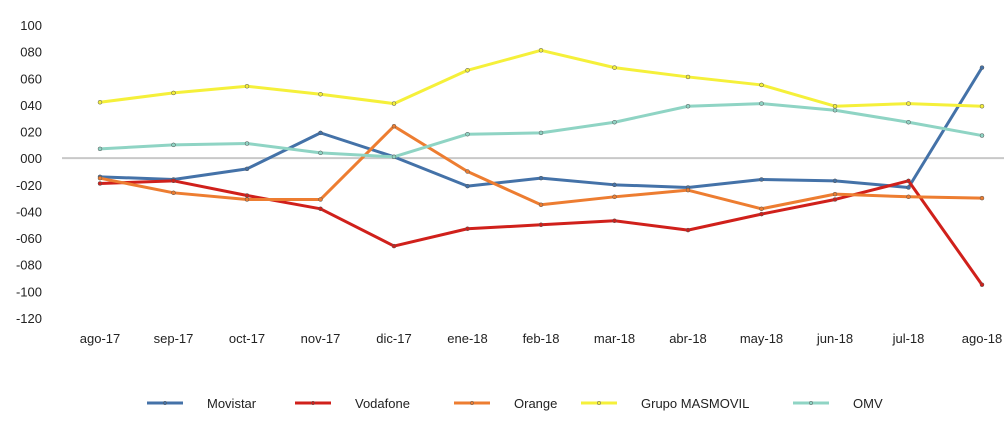 The width and height of the screenshot is (1004, 439). I want to click on series-line-grupo-masmovil, so click(541, 78).